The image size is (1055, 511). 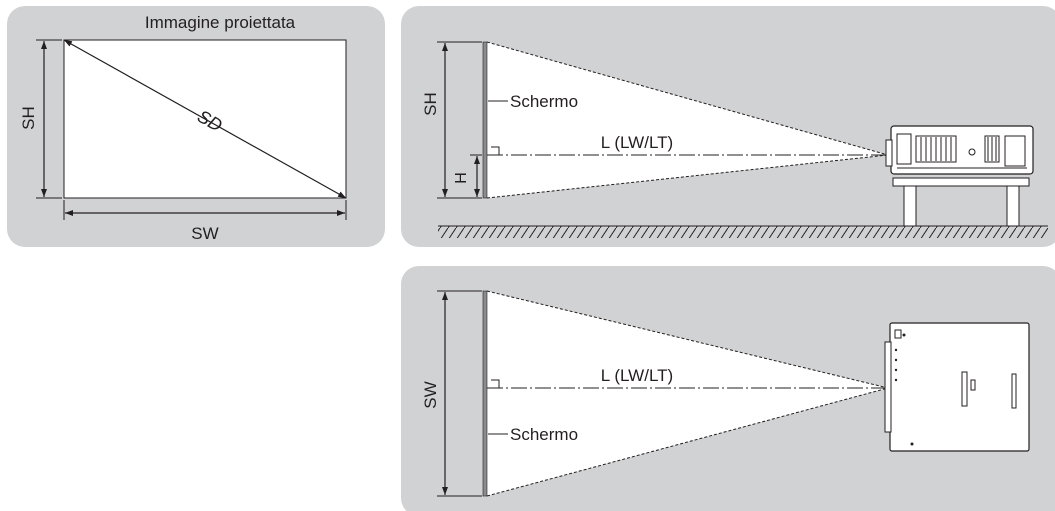 What do you see at coordinates (205, 119) in the screenshot?
I see `diagonal-arrow` at bounding box center [205, 119].